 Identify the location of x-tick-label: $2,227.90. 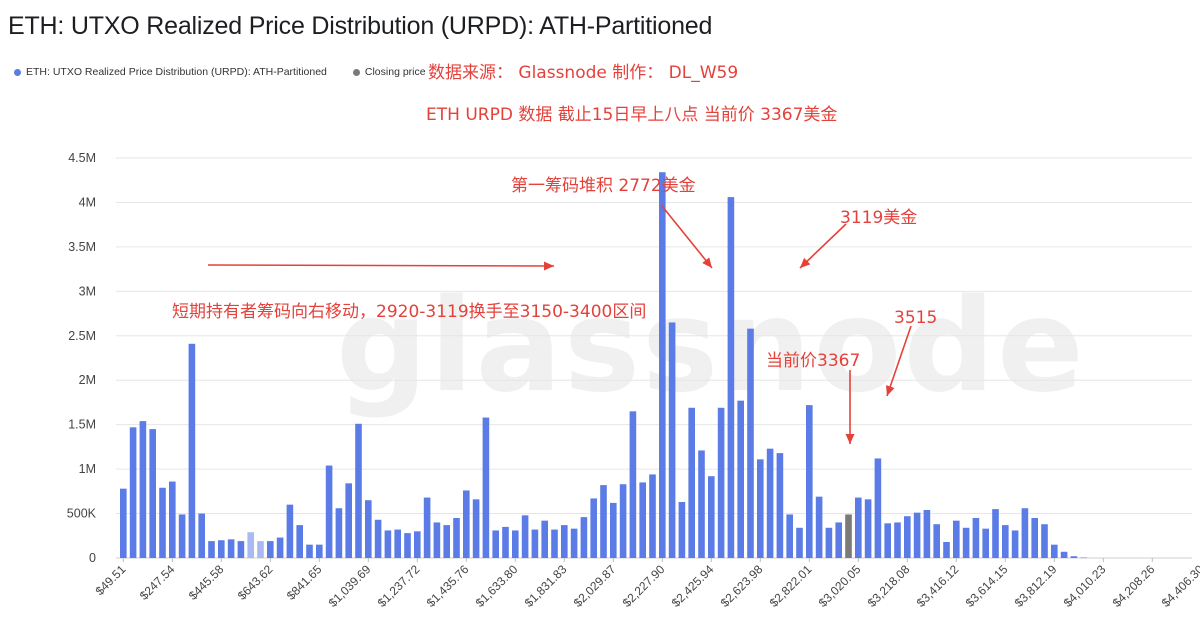
(644, 586).